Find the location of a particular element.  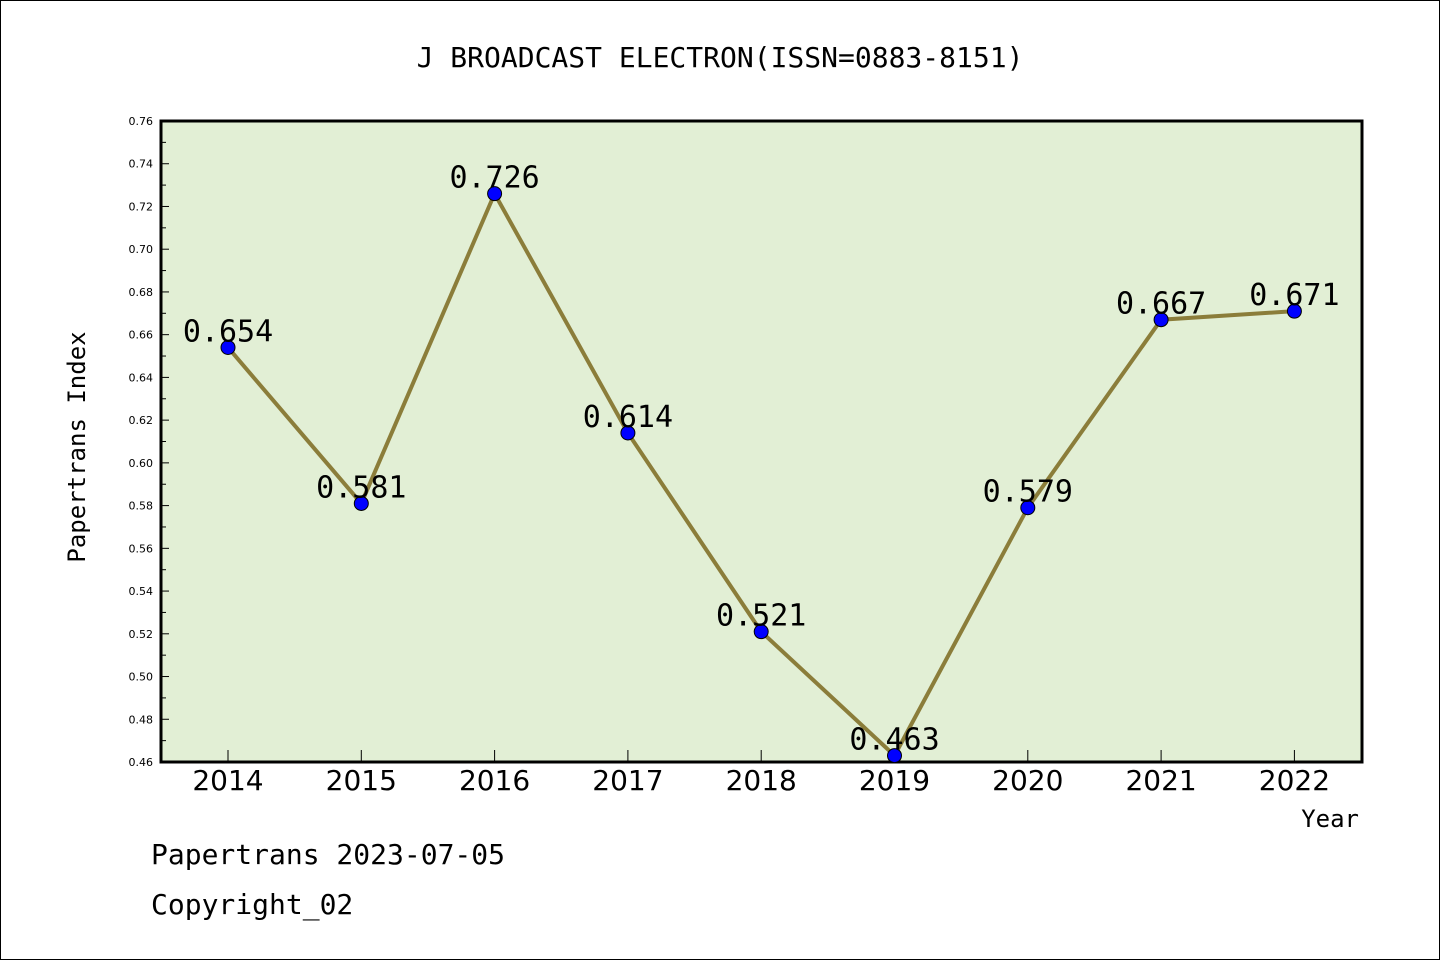

y-tick-label: 0.46 is located at coordinates (141, 762).